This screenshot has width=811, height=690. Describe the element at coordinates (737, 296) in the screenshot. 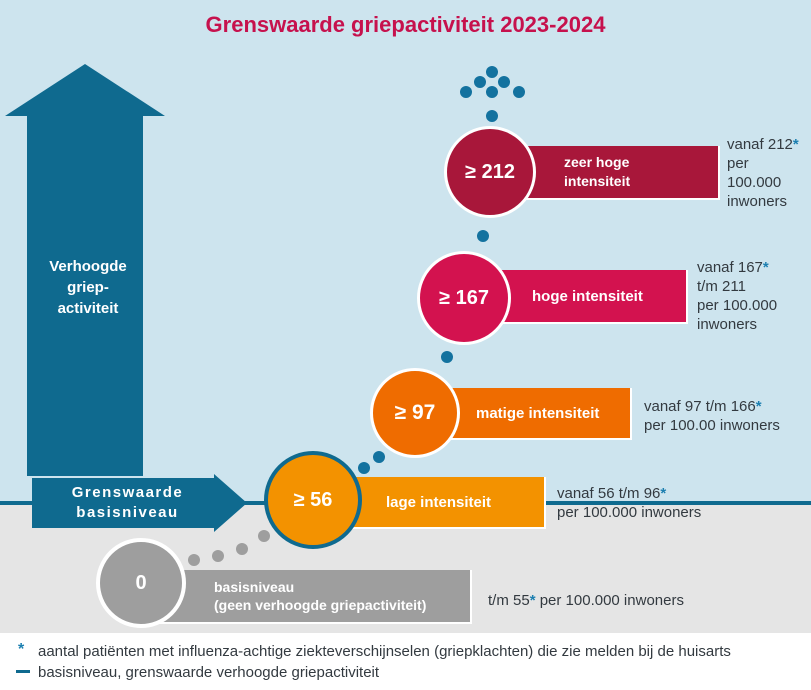

I see `level-desc-hoog: vanaf 167* t/m 211 per 100.000 inwoners` at that location.